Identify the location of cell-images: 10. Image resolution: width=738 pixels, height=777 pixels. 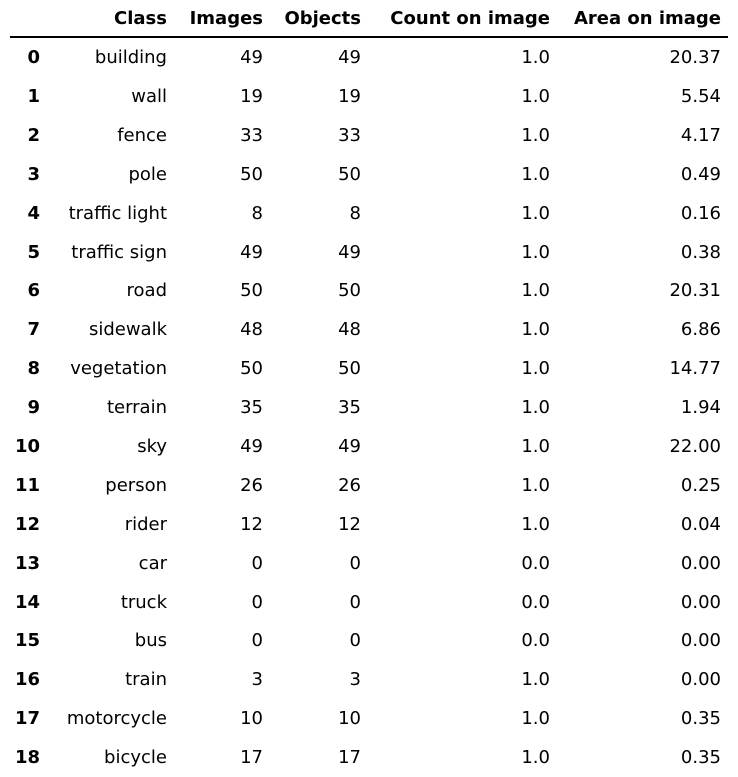
(251, 719).